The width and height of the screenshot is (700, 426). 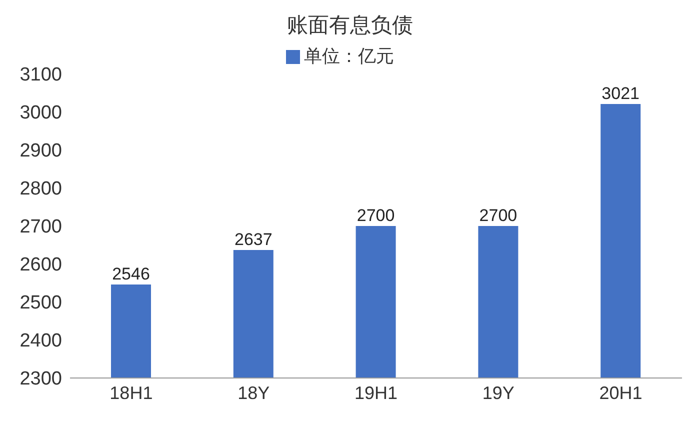 What do you see at coordinates (41, 227) in the screenshot?
I see `y-tick-label: 2700` at bounding box center [41, 227].